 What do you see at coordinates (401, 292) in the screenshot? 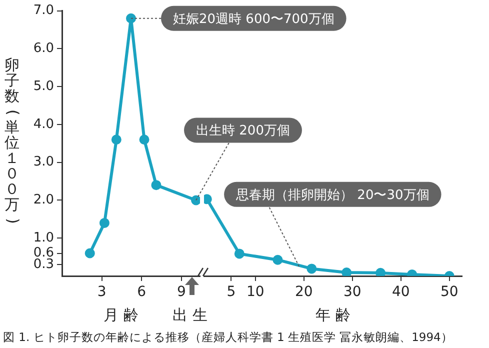
I see `x-tick-label: 40` at bounding box center [401, 292].